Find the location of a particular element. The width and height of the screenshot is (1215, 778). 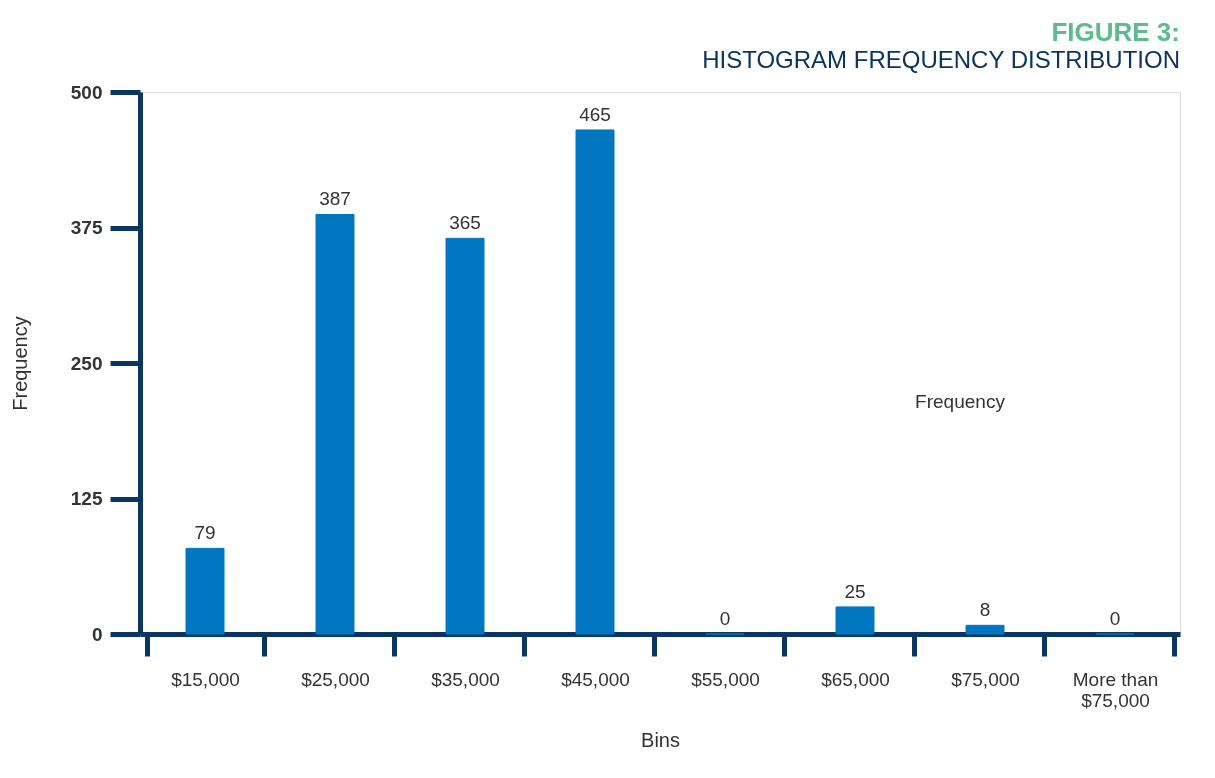

x-tick-label: $25,000 is located at coordinates (335, 679).